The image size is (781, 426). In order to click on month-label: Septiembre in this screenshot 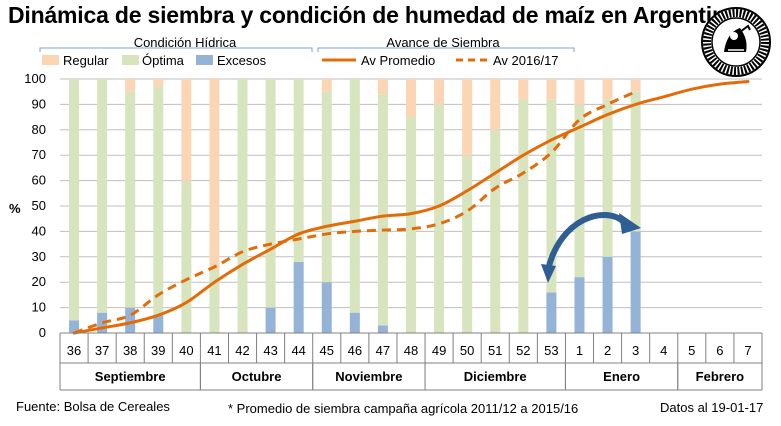, I will do `click(130, 376)`.